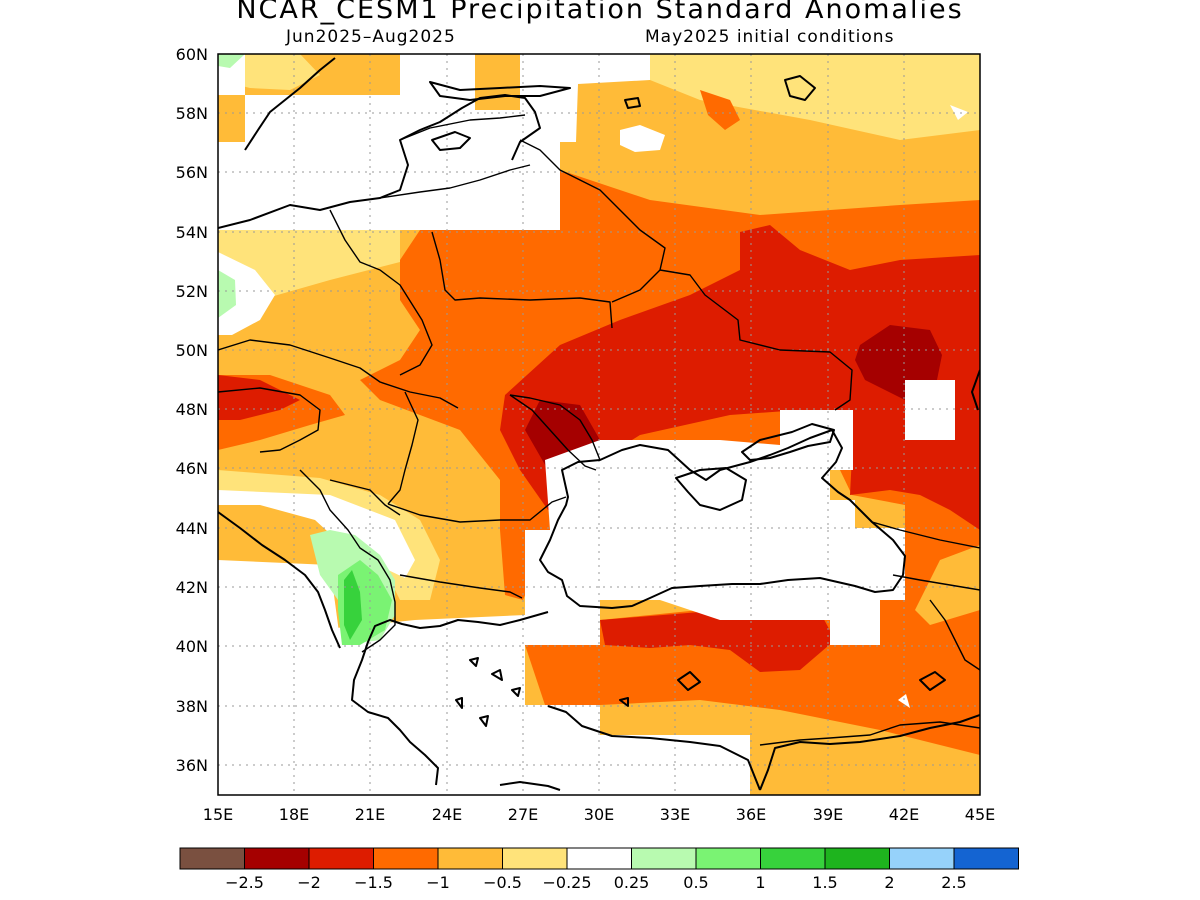  Describe the element at coordinates (632, 103) in the screenshot. I see `rybinsk-reservoir` at that location.